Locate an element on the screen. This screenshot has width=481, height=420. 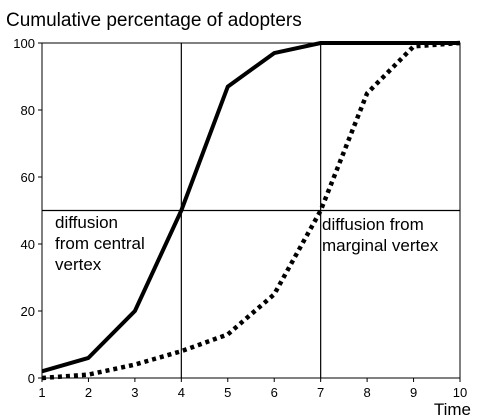
x-tick-label: 9 is located at coordinates (413, 392).